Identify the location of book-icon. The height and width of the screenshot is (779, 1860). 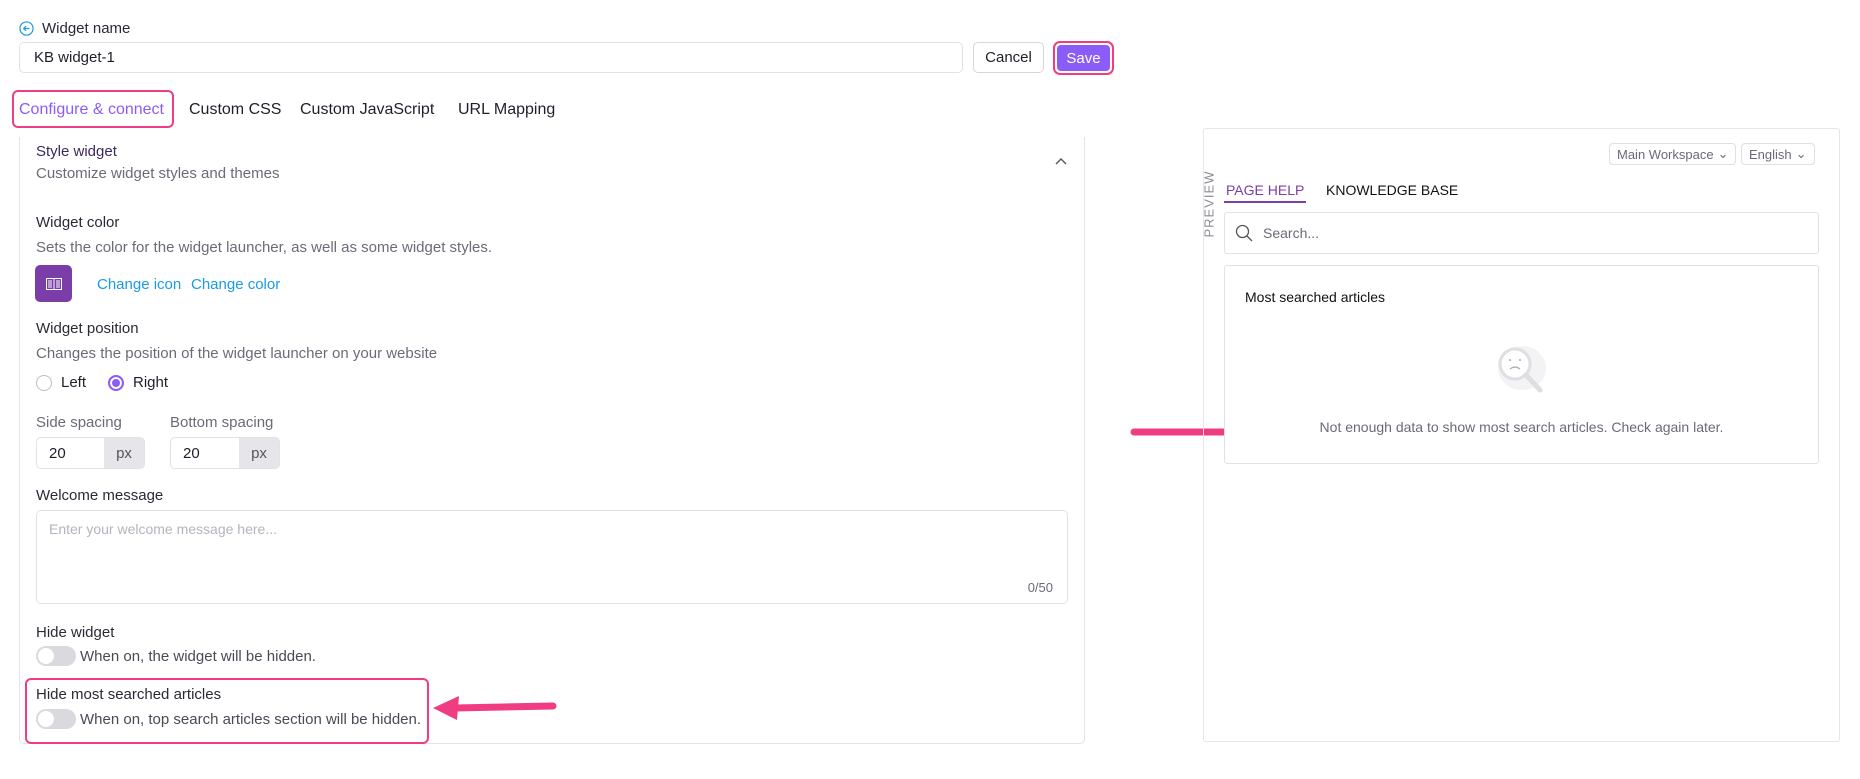
(53, 283).